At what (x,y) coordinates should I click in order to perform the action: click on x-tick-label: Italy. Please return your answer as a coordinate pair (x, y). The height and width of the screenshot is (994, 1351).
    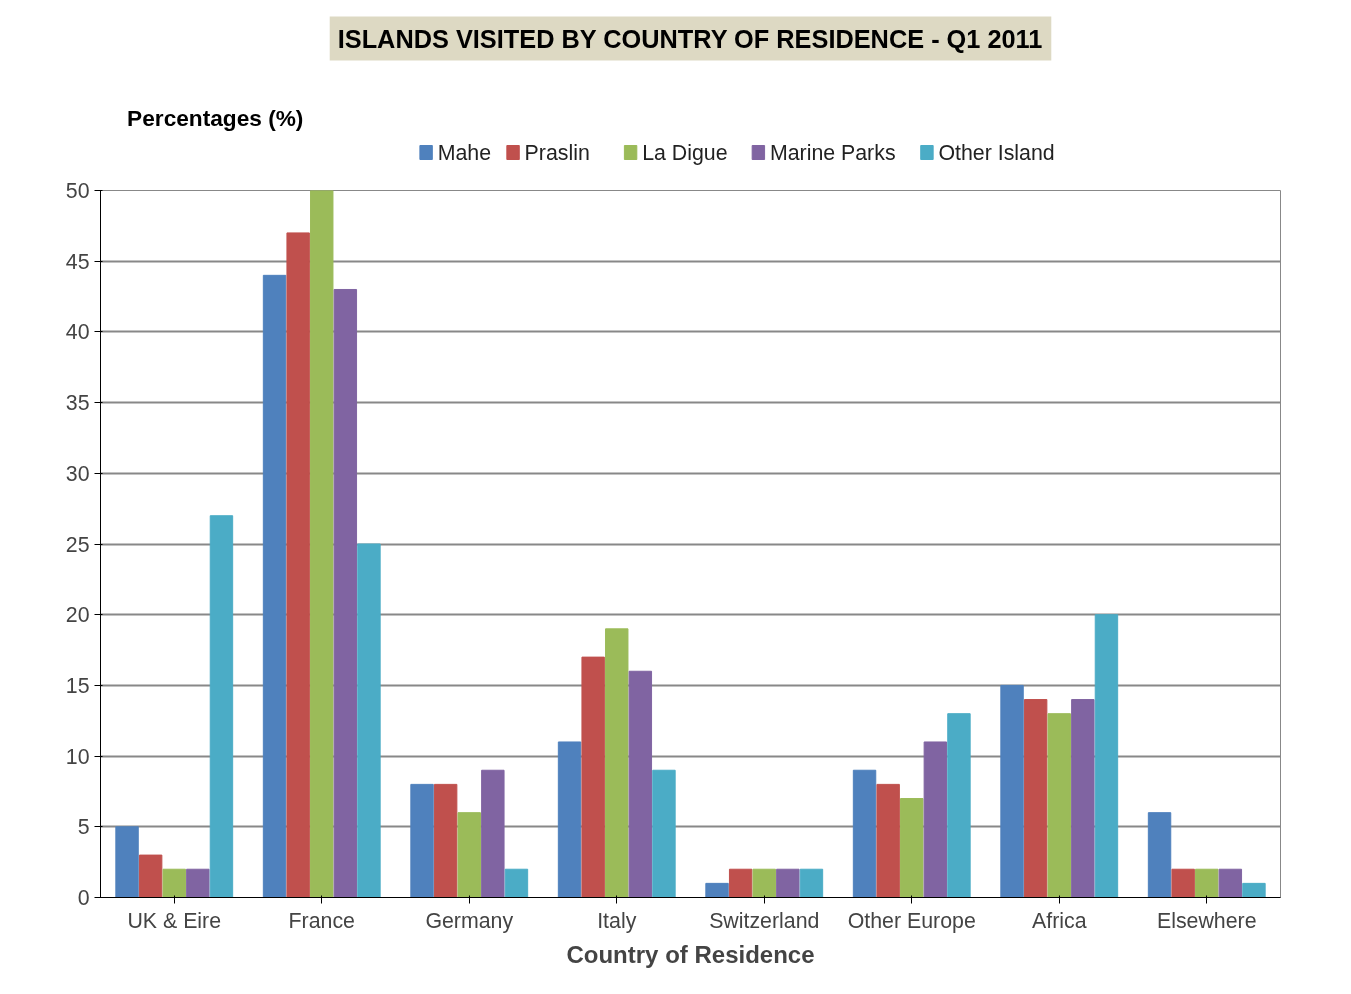
    Looking at the image, I should click on (617, 920).